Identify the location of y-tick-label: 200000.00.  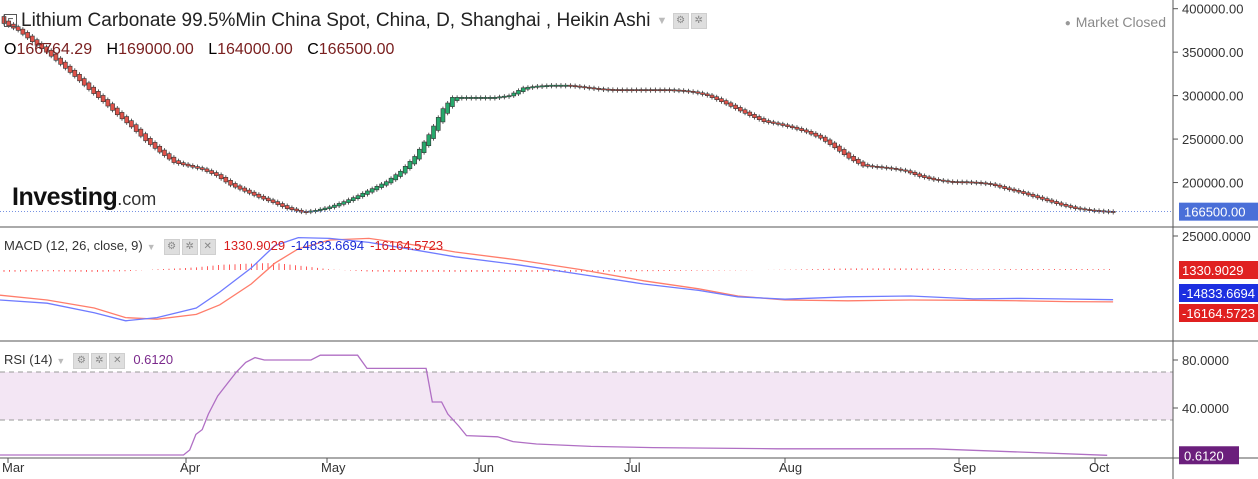
(1212, 183).